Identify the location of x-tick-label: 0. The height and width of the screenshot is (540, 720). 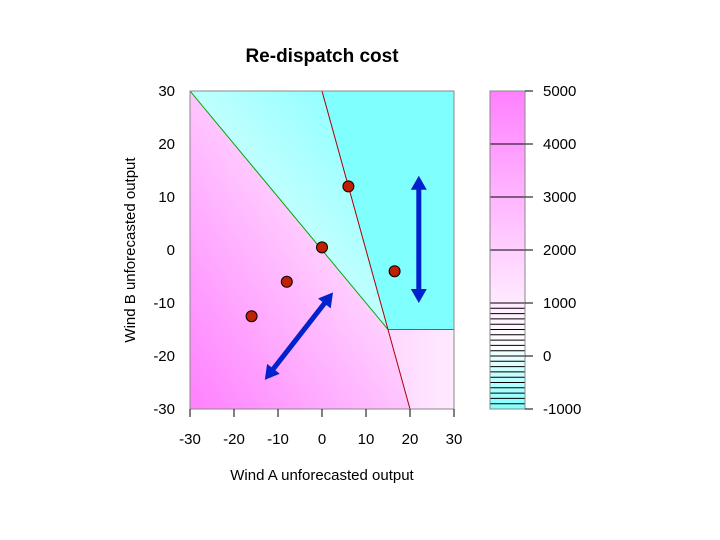
(322, 439).